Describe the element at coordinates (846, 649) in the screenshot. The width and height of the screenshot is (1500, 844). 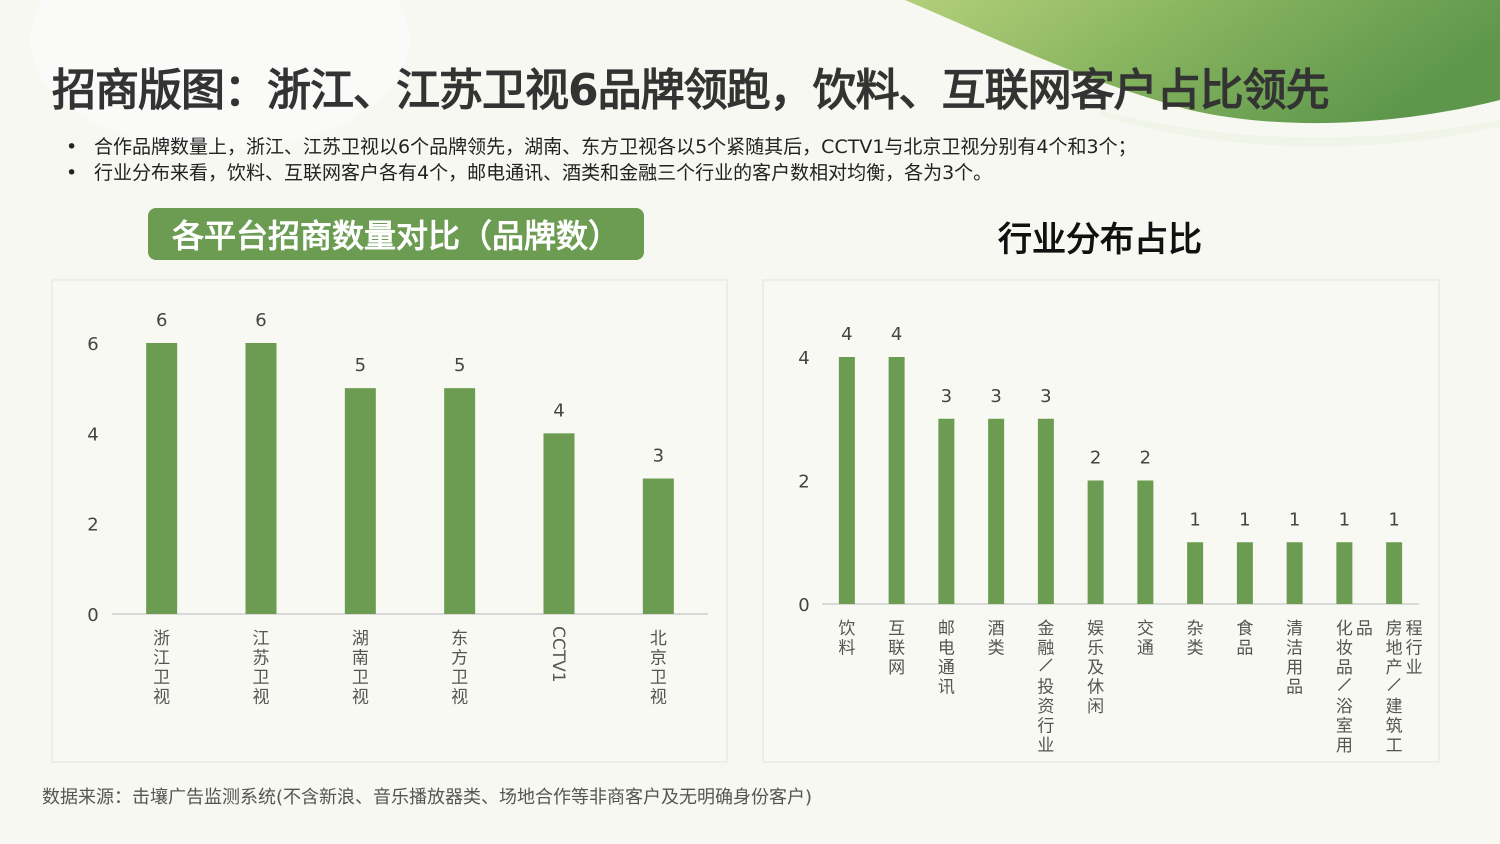
I see `svg-text: 料` at that location.